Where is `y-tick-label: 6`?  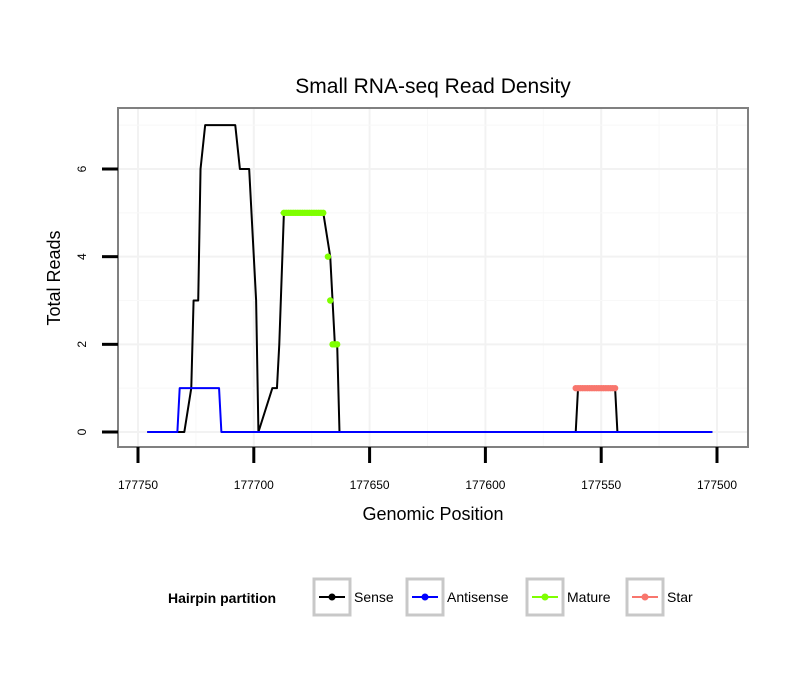
y-tick-label: 6 is located at coordinates (82, 168).